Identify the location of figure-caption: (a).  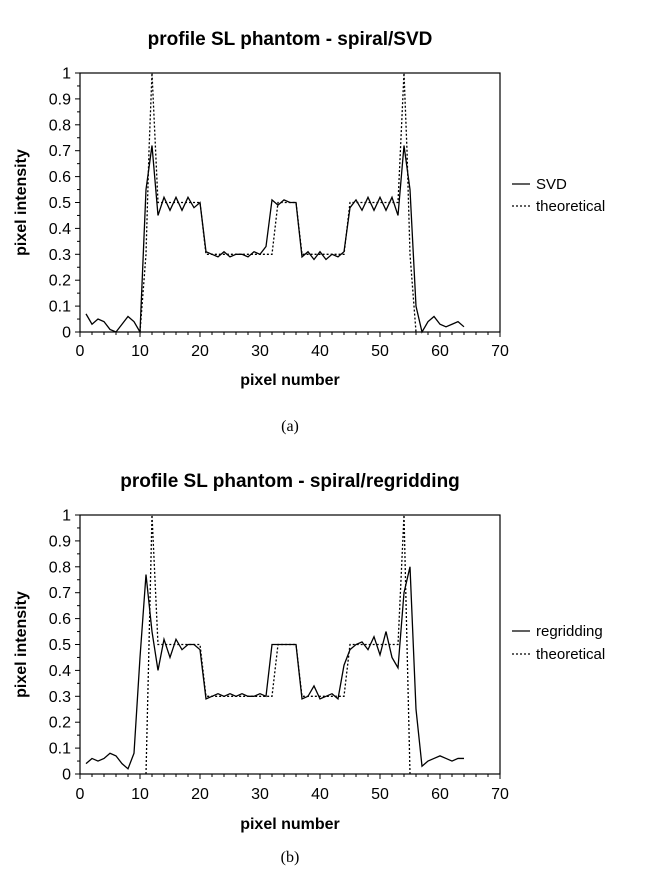
(290, 426).